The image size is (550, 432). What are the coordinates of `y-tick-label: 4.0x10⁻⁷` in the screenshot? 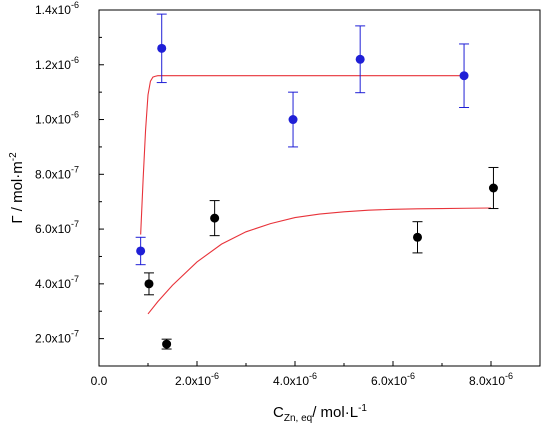 It's located at (57, 282).